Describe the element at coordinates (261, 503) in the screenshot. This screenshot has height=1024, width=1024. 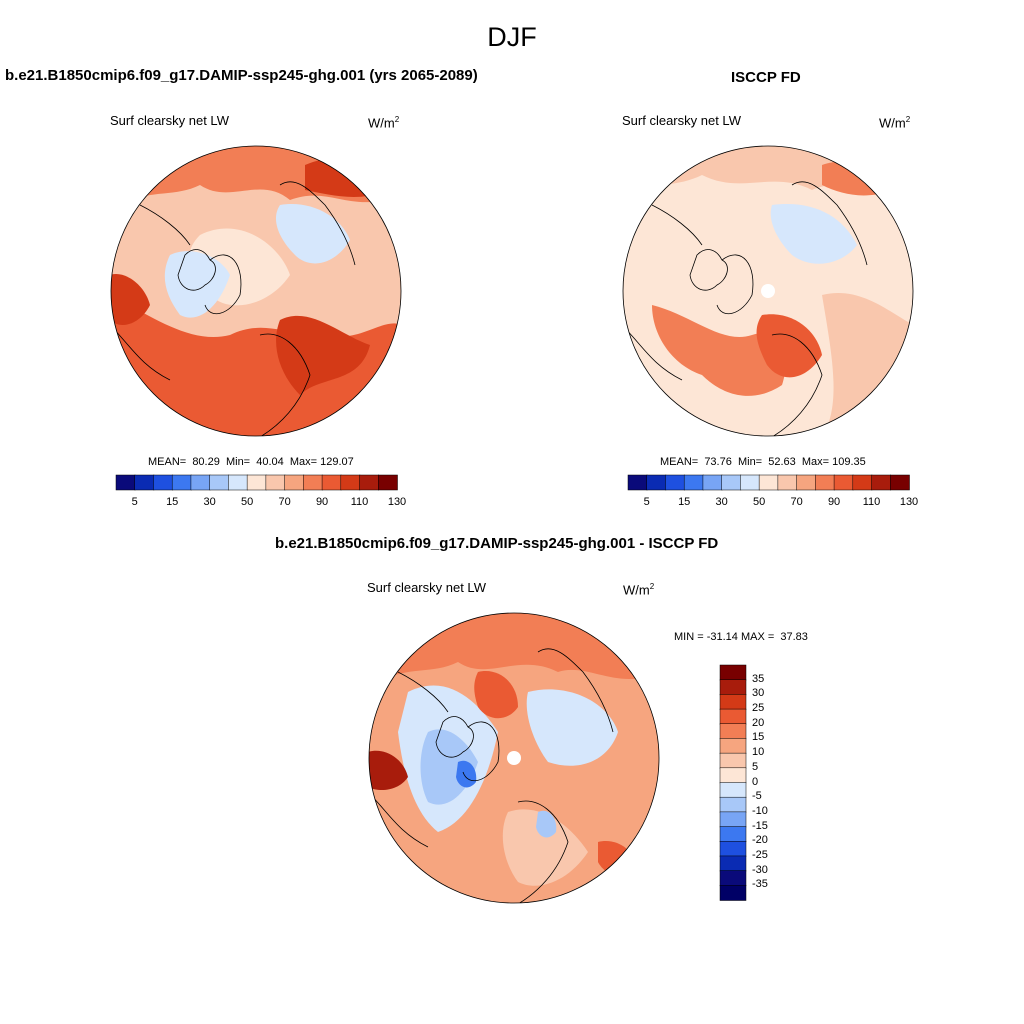
I see `panel-1-colorbar-labels: 5 15 30 50 70 90 110 130` at that location.